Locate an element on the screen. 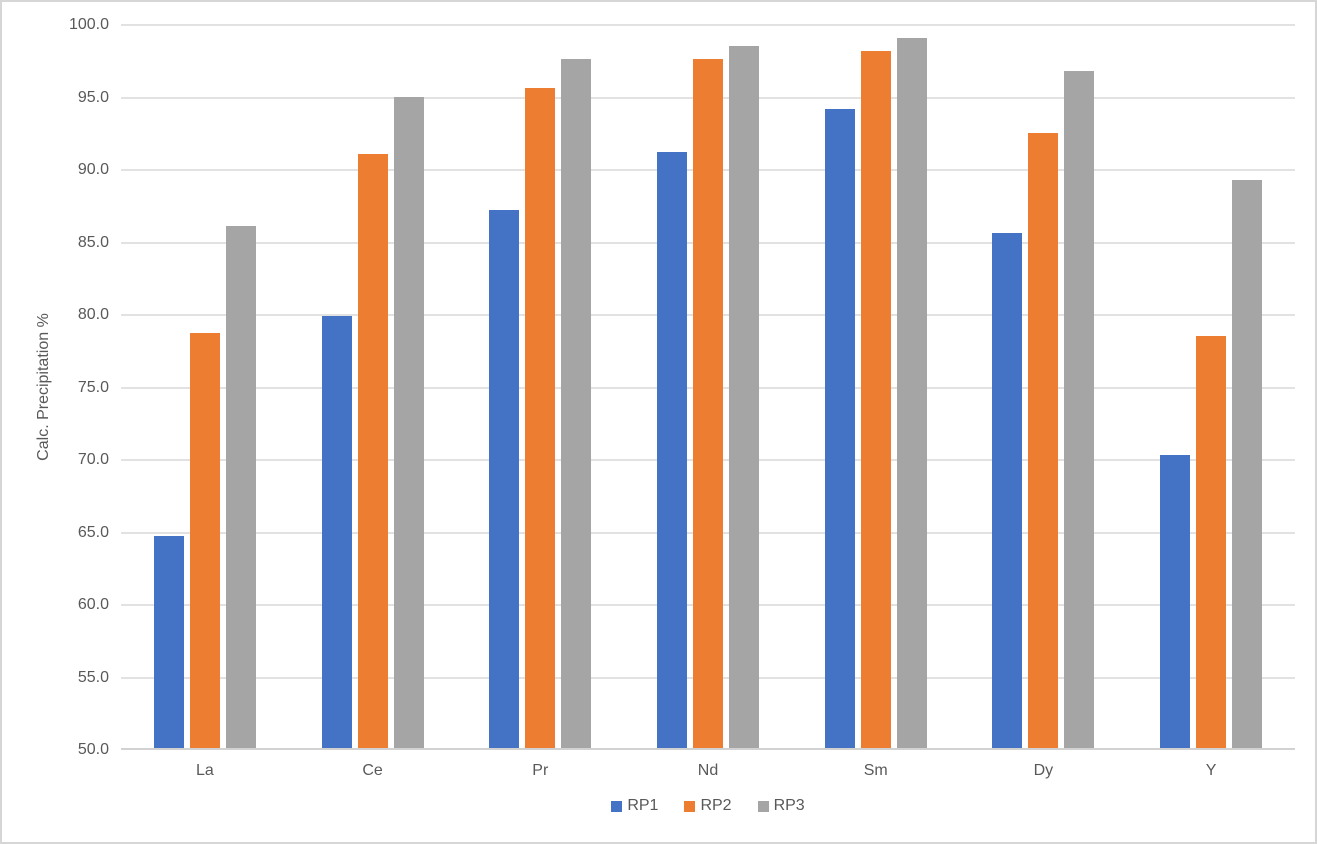 This screenshot has width=1317, height=844. legend-swatch-rp3 is located at coordinates (763, 806).